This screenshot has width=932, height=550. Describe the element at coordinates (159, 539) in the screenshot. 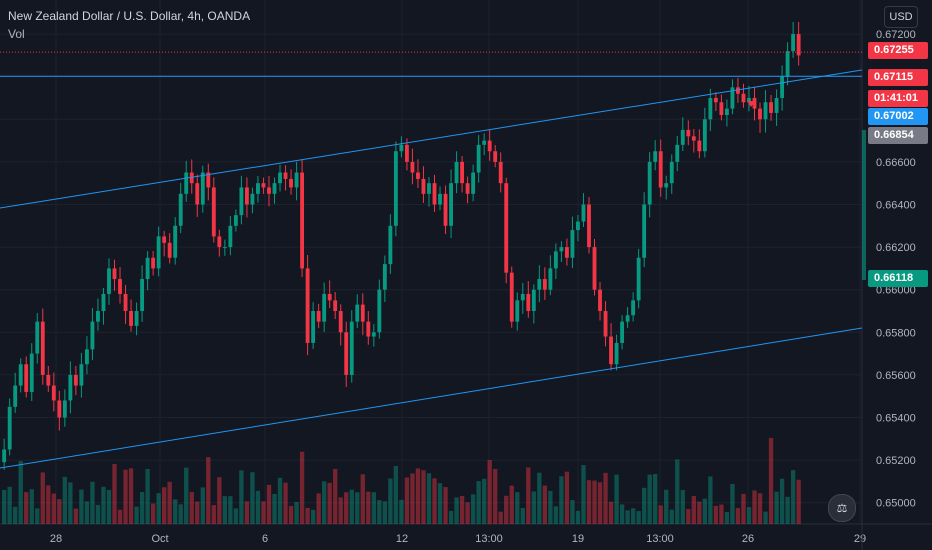

I see `x-tick-label: Oct` at that location.